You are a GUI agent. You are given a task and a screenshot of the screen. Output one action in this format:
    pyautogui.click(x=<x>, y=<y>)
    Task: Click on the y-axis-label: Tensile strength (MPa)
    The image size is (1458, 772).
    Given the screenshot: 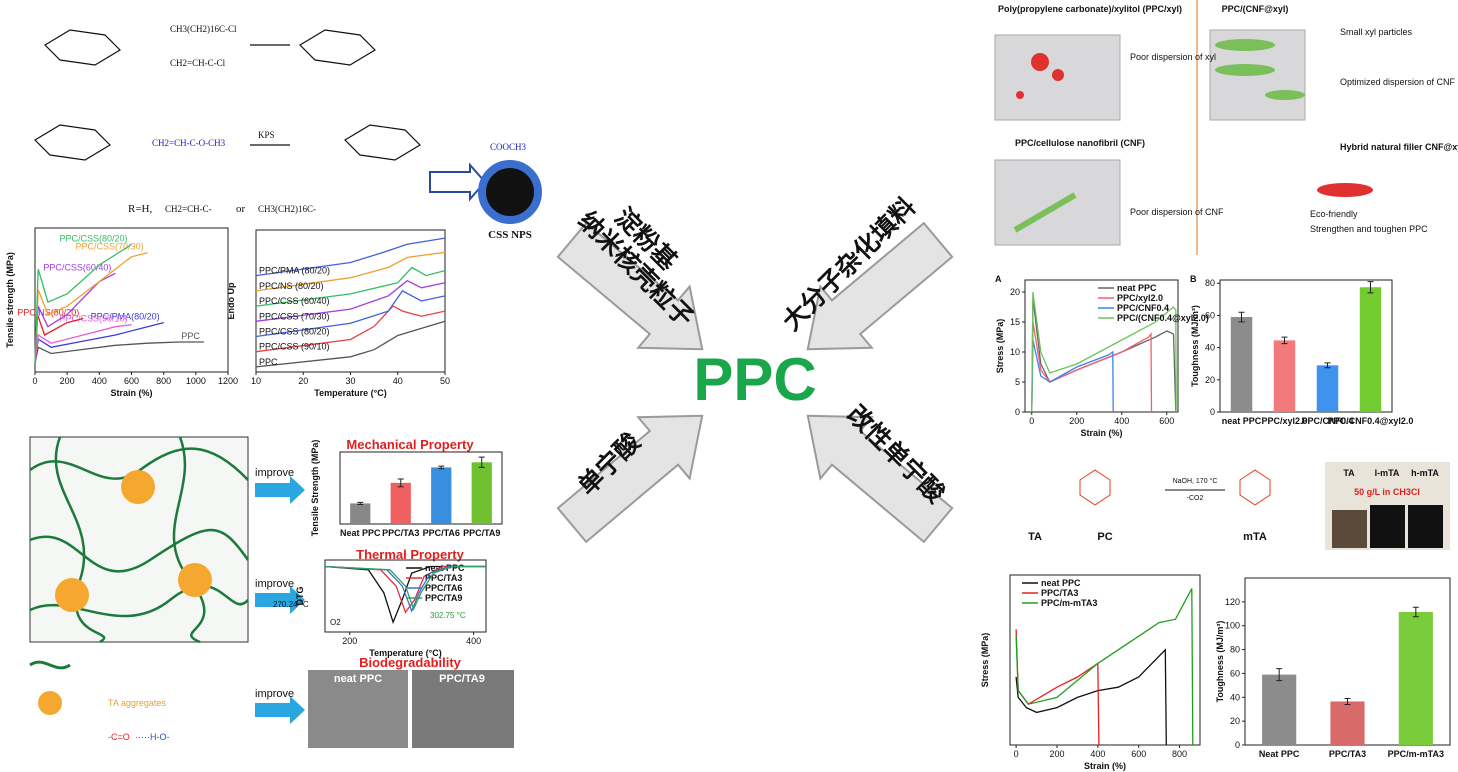 What is the action you would take?
    pyautogui.click(x=10, y=300)
    